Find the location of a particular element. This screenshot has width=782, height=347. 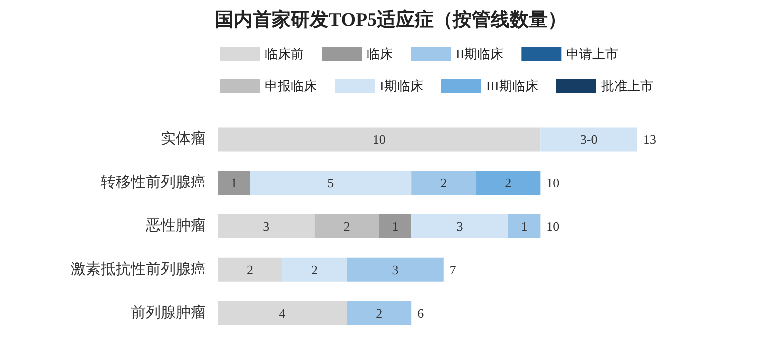

legend-label: I期临床 is located at coordinates (402, 86).